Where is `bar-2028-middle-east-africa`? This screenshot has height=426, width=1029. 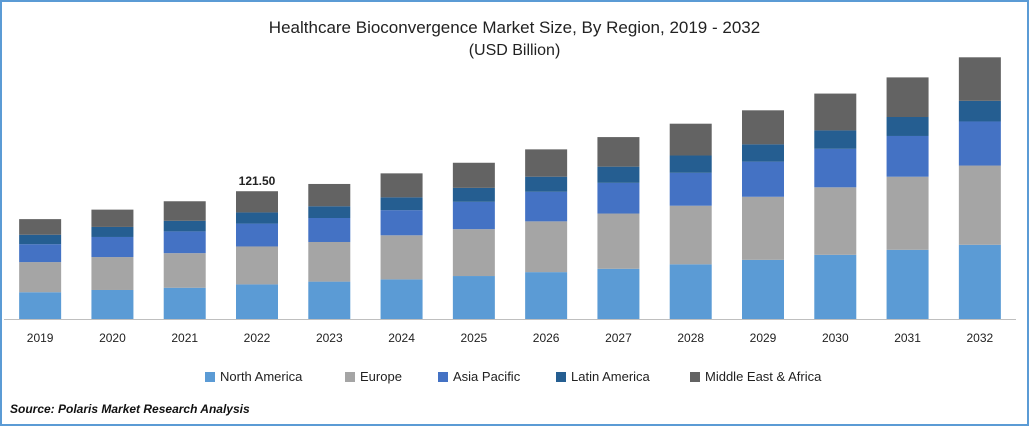 bar-2028-middle-east-africa is located at coordinates (690, 139).